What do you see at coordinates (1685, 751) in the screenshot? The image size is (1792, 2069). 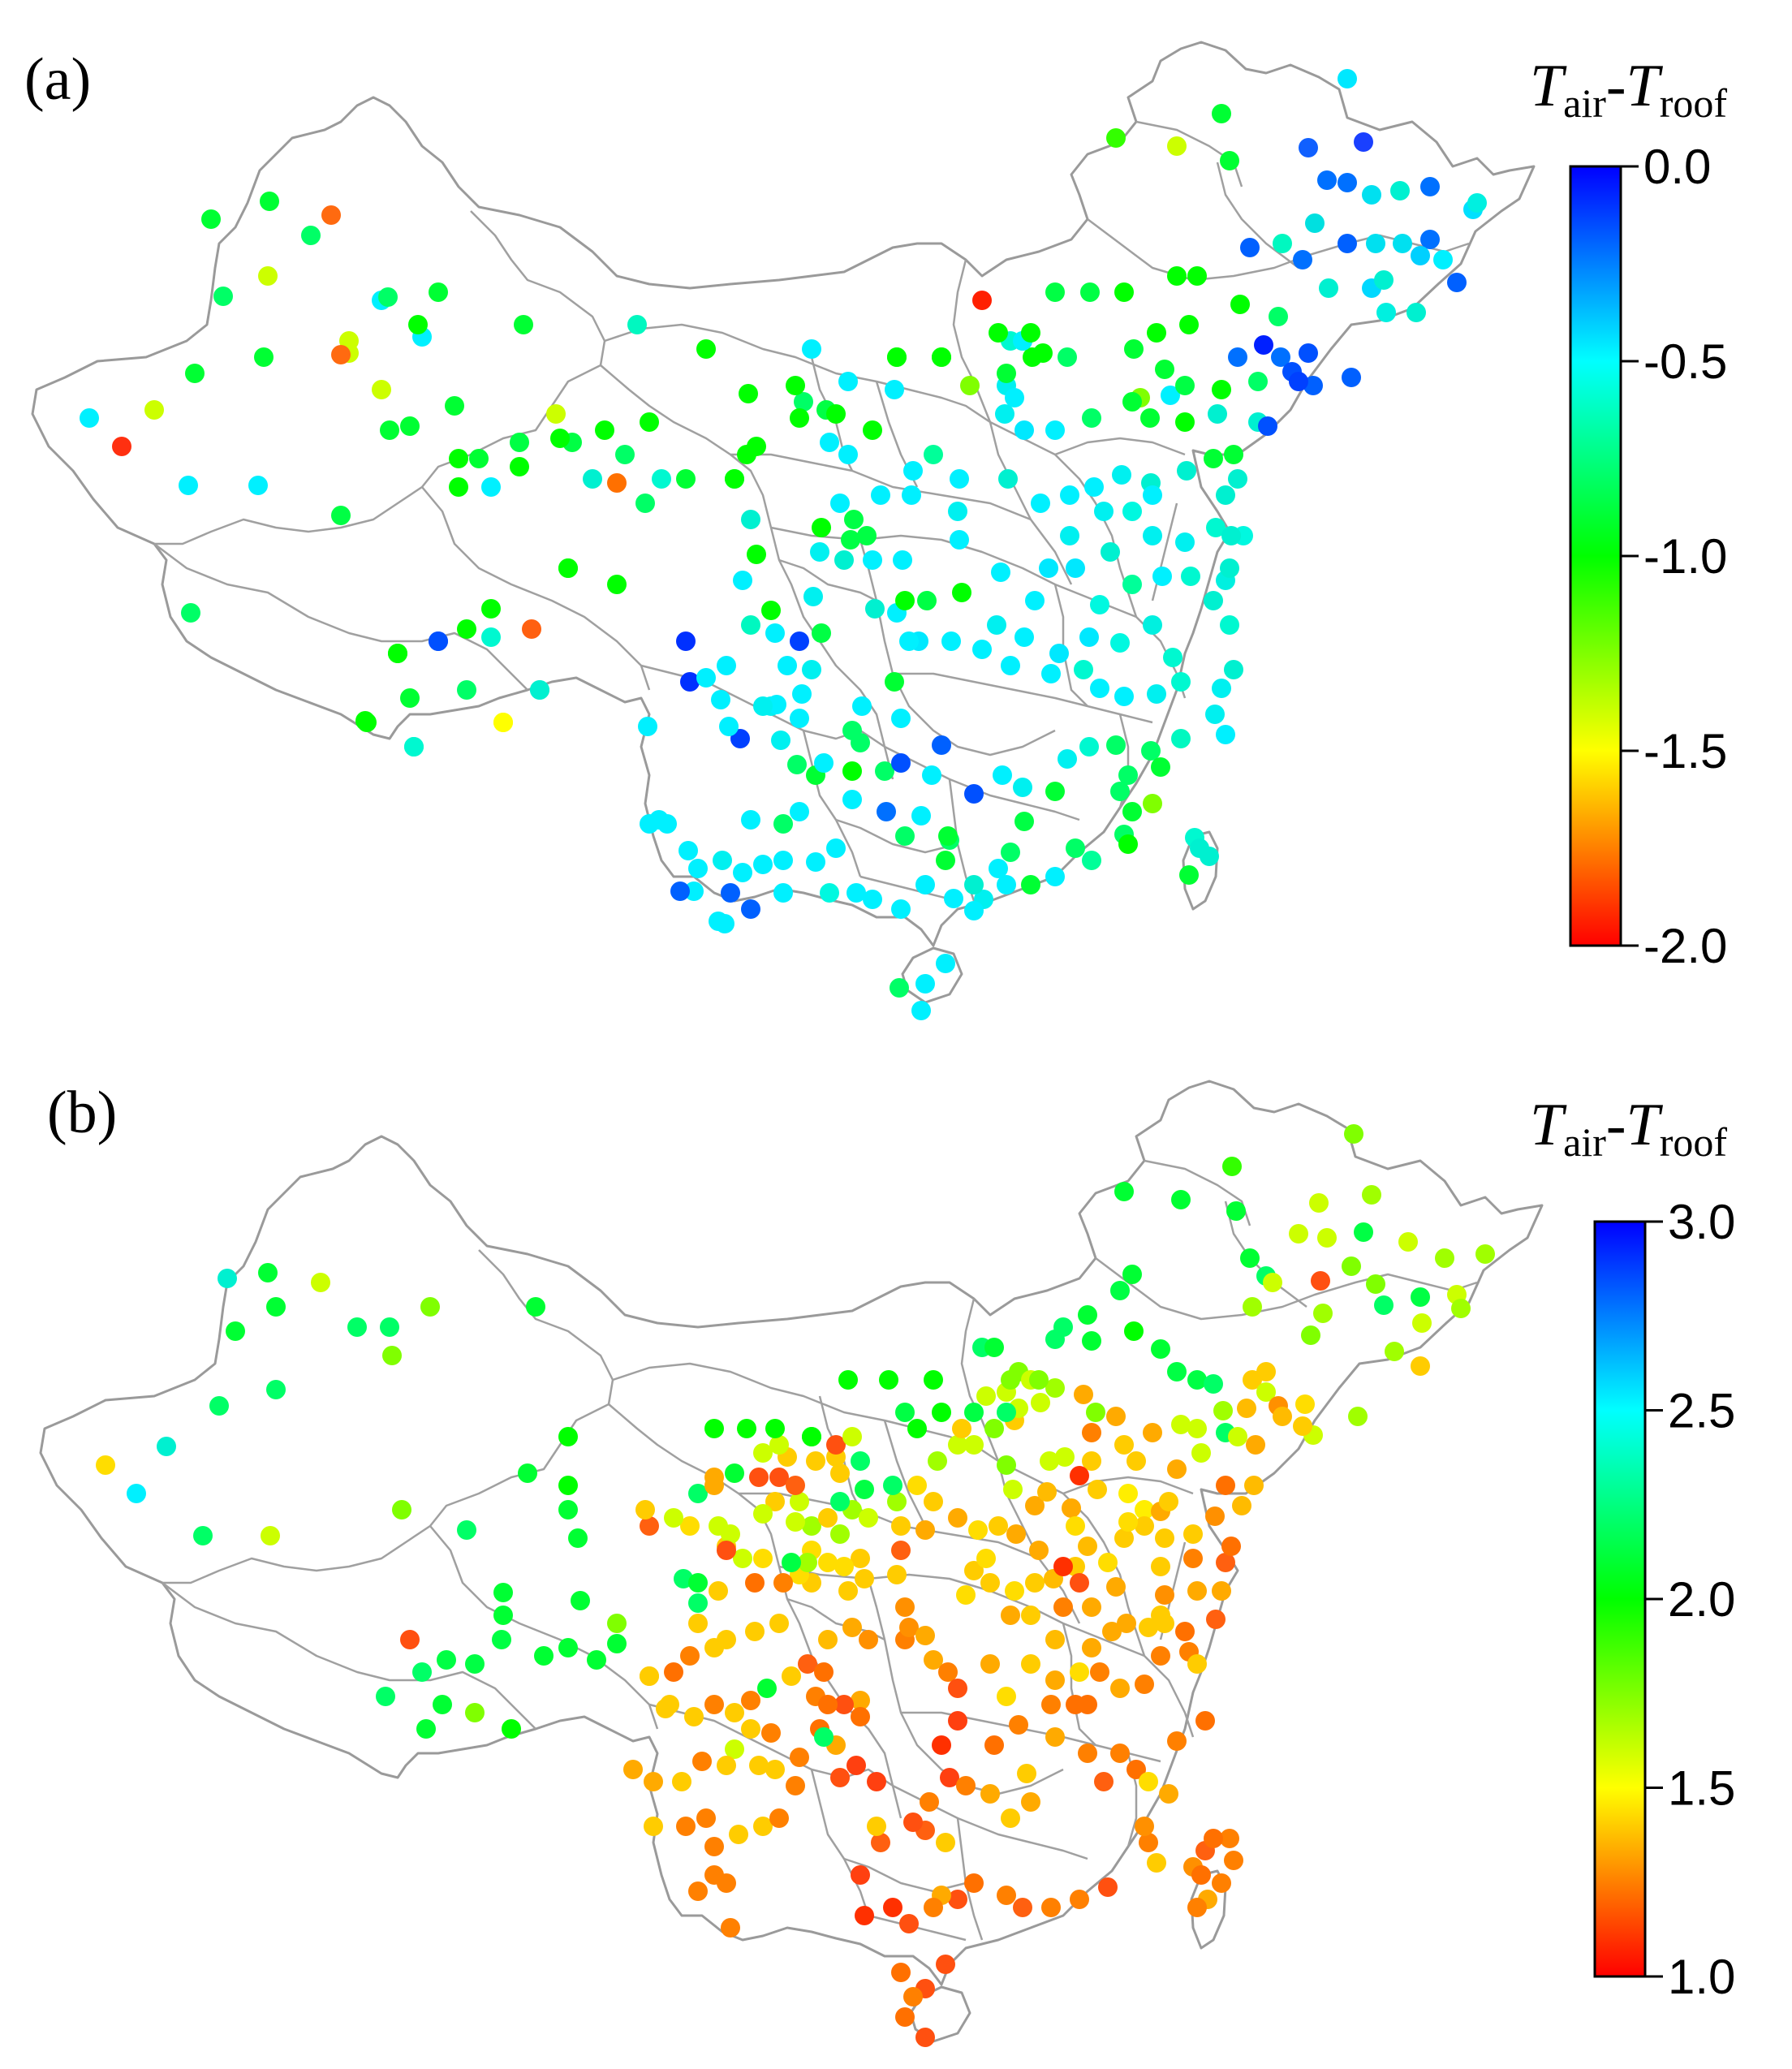 I see `colorbar-tick-label: -1.5` at bounding box center [1685, 751].